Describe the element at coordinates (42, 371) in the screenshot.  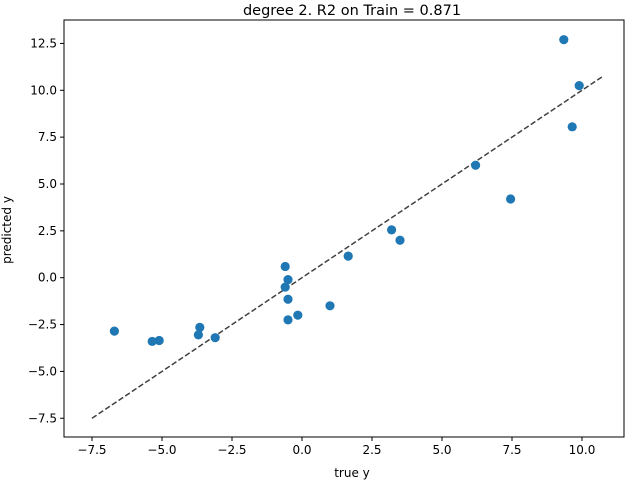
I see `y-tick-label: −5.0` at that location.